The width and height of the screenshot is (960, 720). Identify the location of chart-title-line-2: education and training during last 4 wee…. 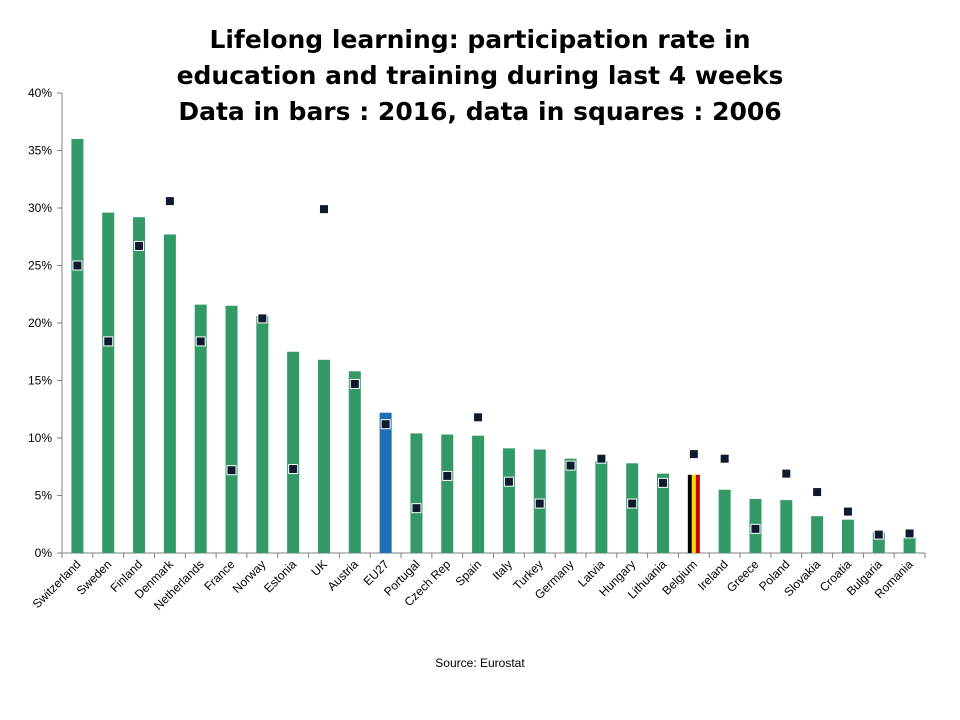
(480, 75).